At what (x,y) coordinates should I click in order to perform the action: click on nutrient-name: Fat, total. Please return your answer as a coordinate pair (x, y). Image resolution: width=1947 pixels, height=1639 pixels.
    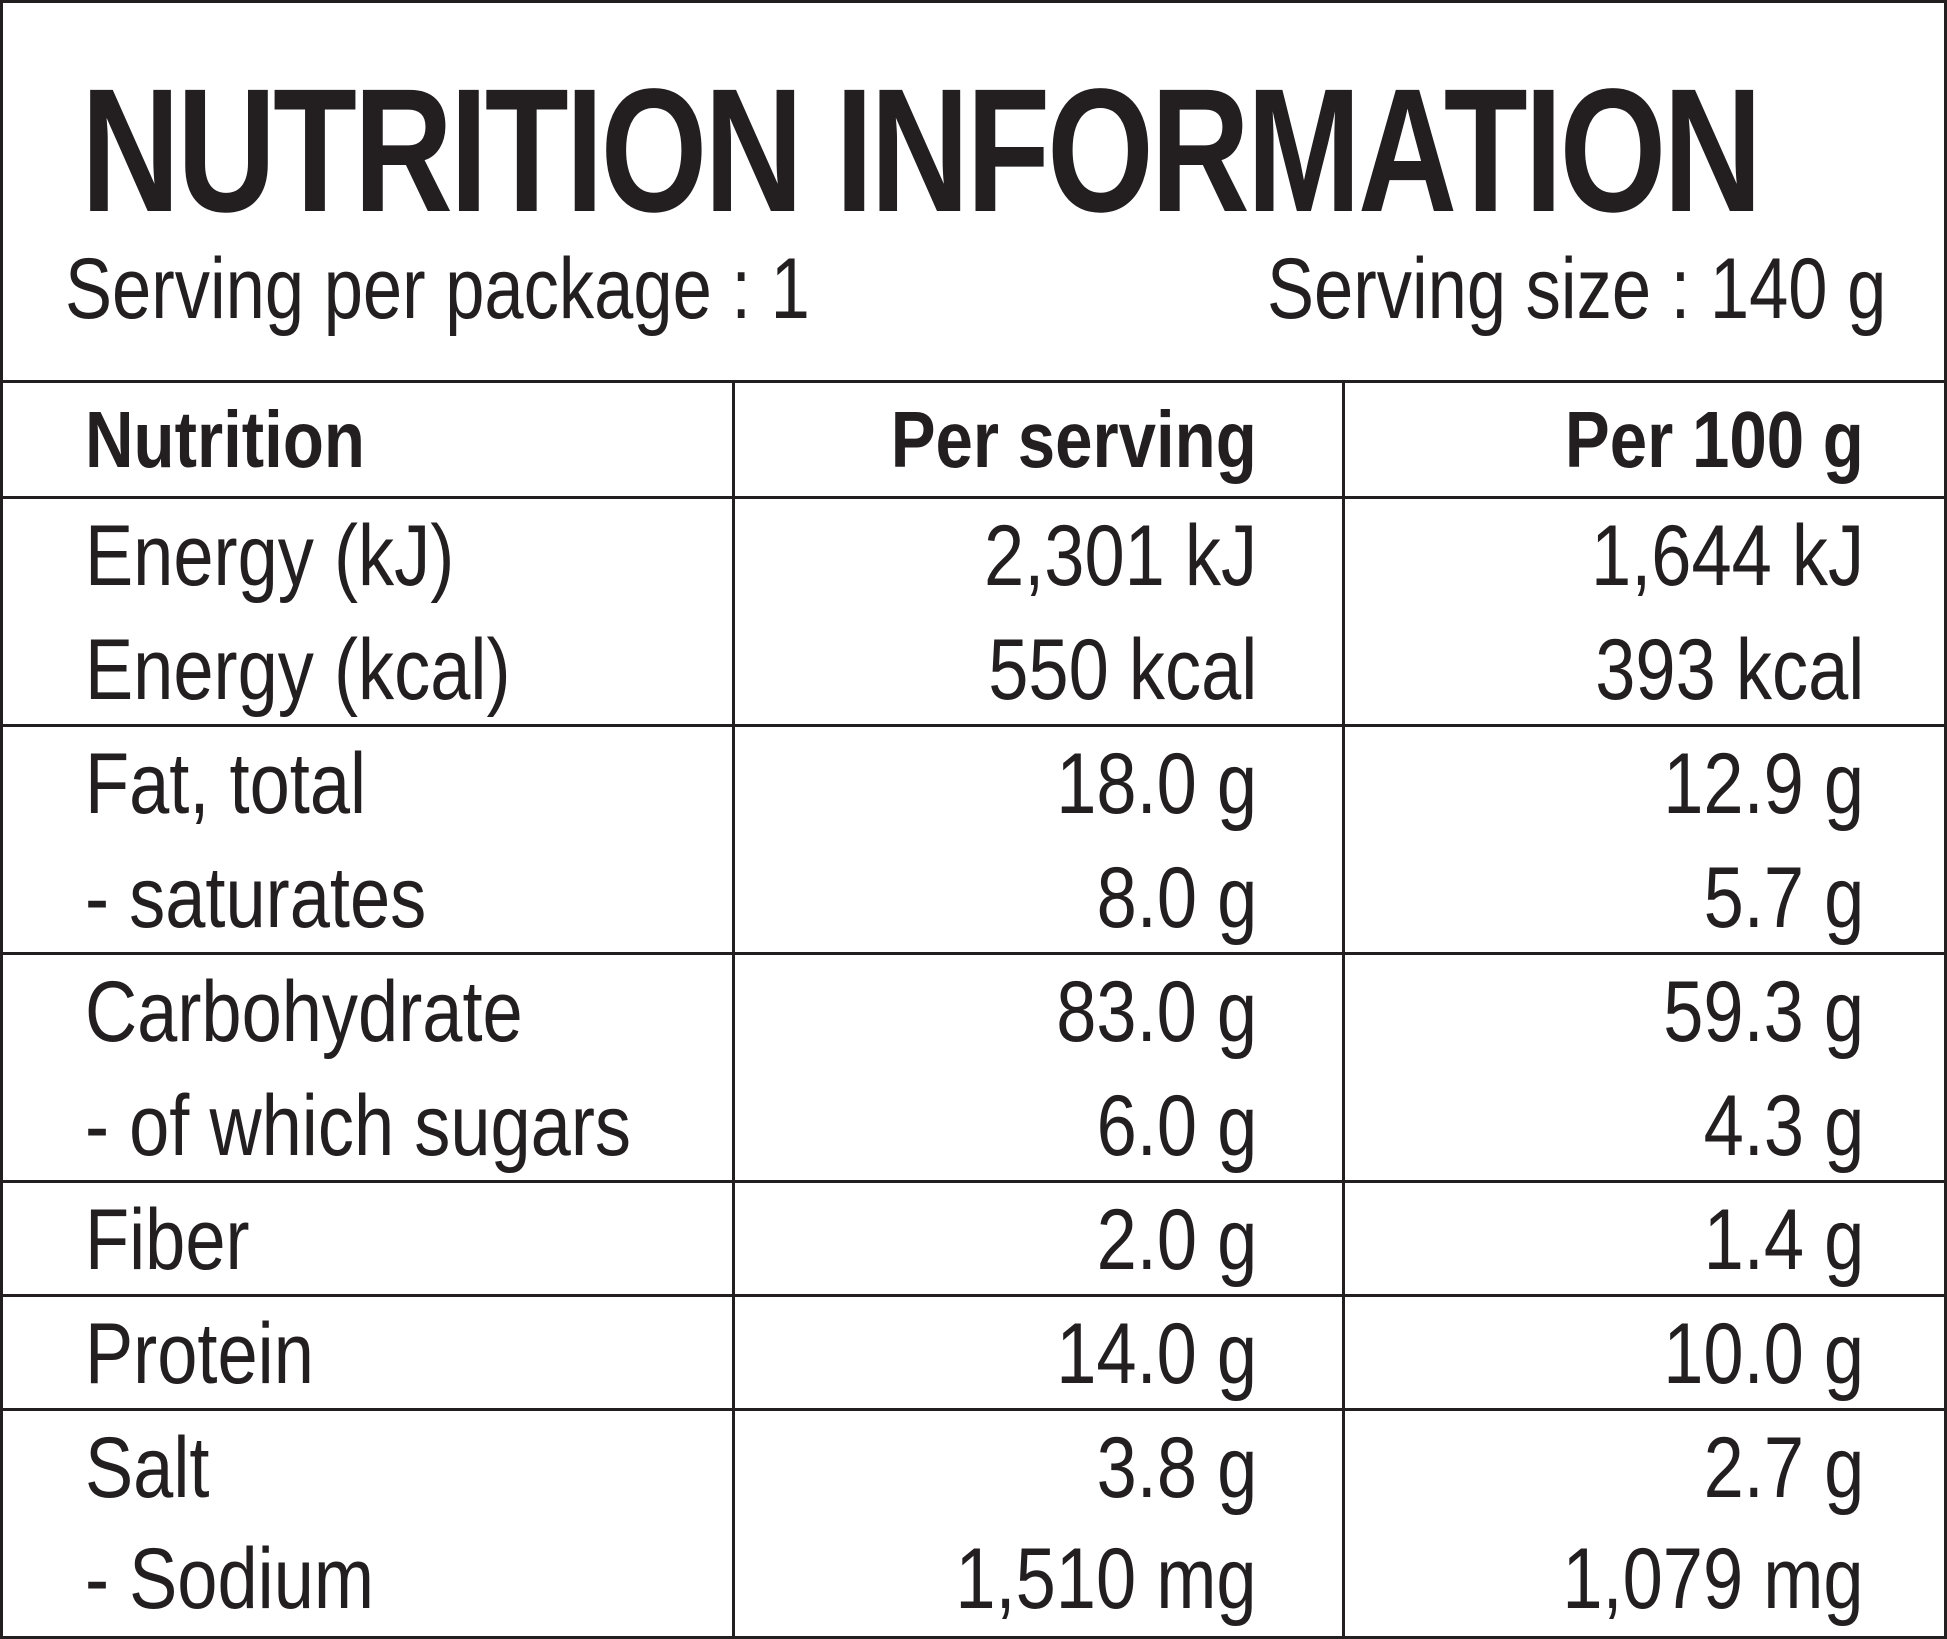
    Looking at the image, I should click on (226, 784).